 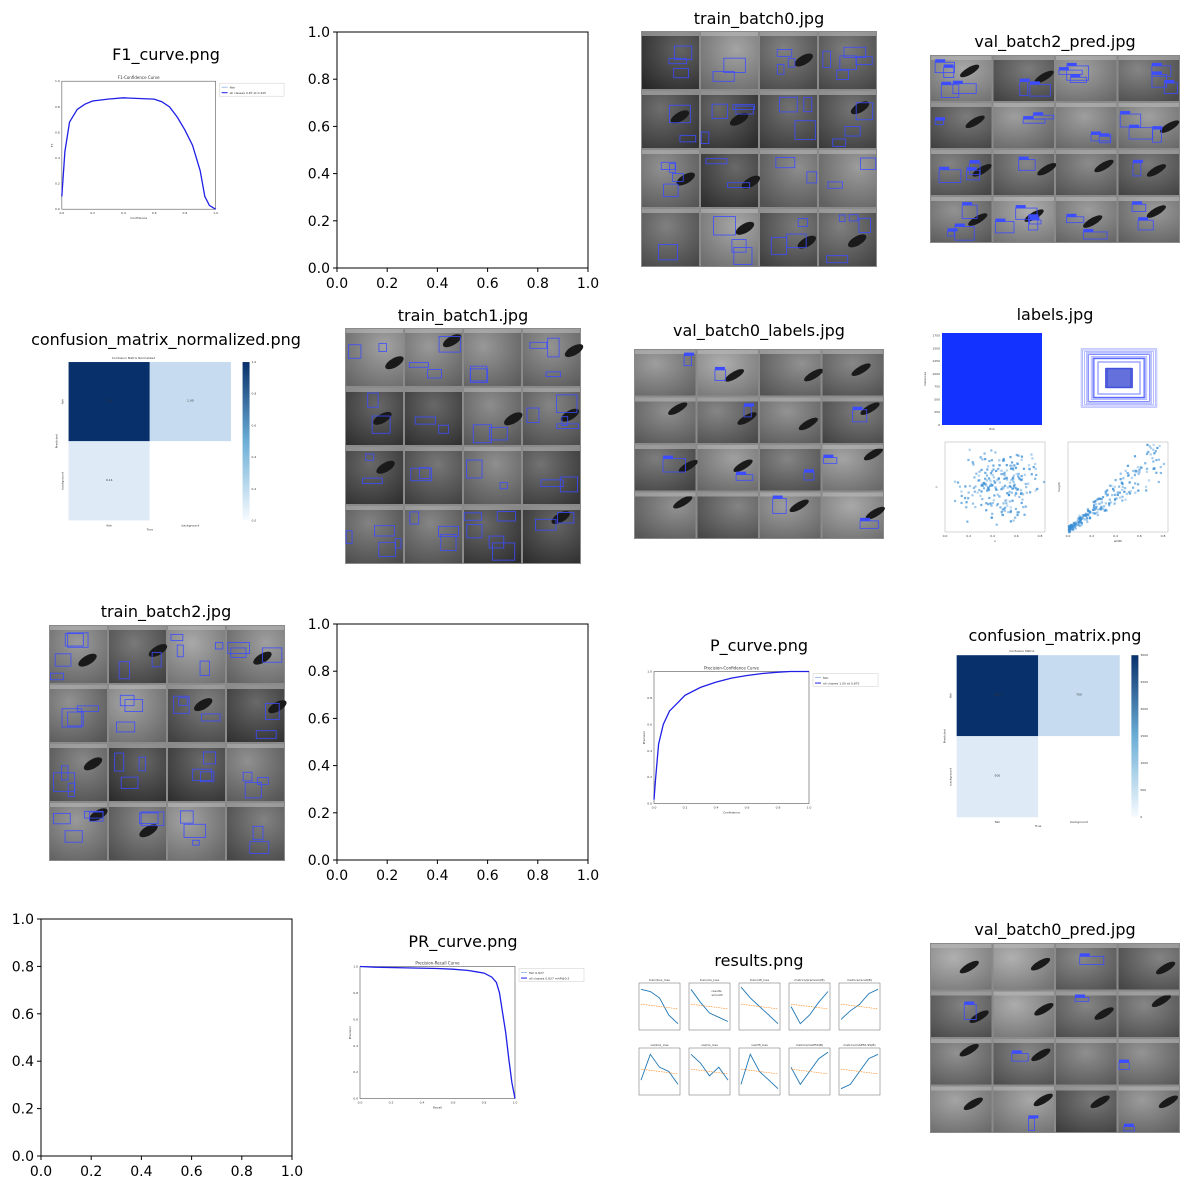 I want to click on colorbar-tick: 0.2, so click(x=254, y=489).